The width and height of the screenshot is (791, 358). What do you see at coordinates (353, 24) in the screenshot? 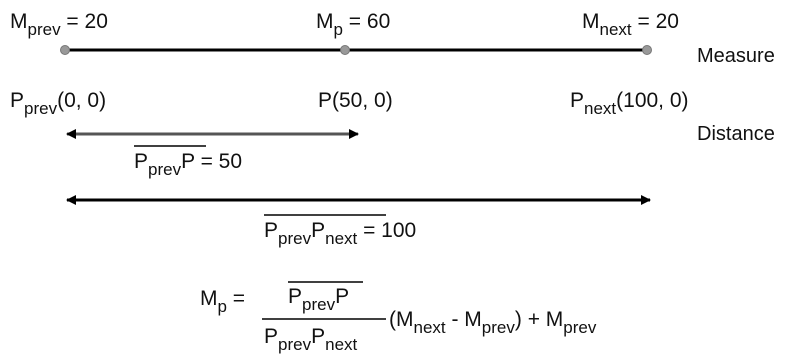
I see `m-p-label: Mp = 60` at bounding box center [353, 24].